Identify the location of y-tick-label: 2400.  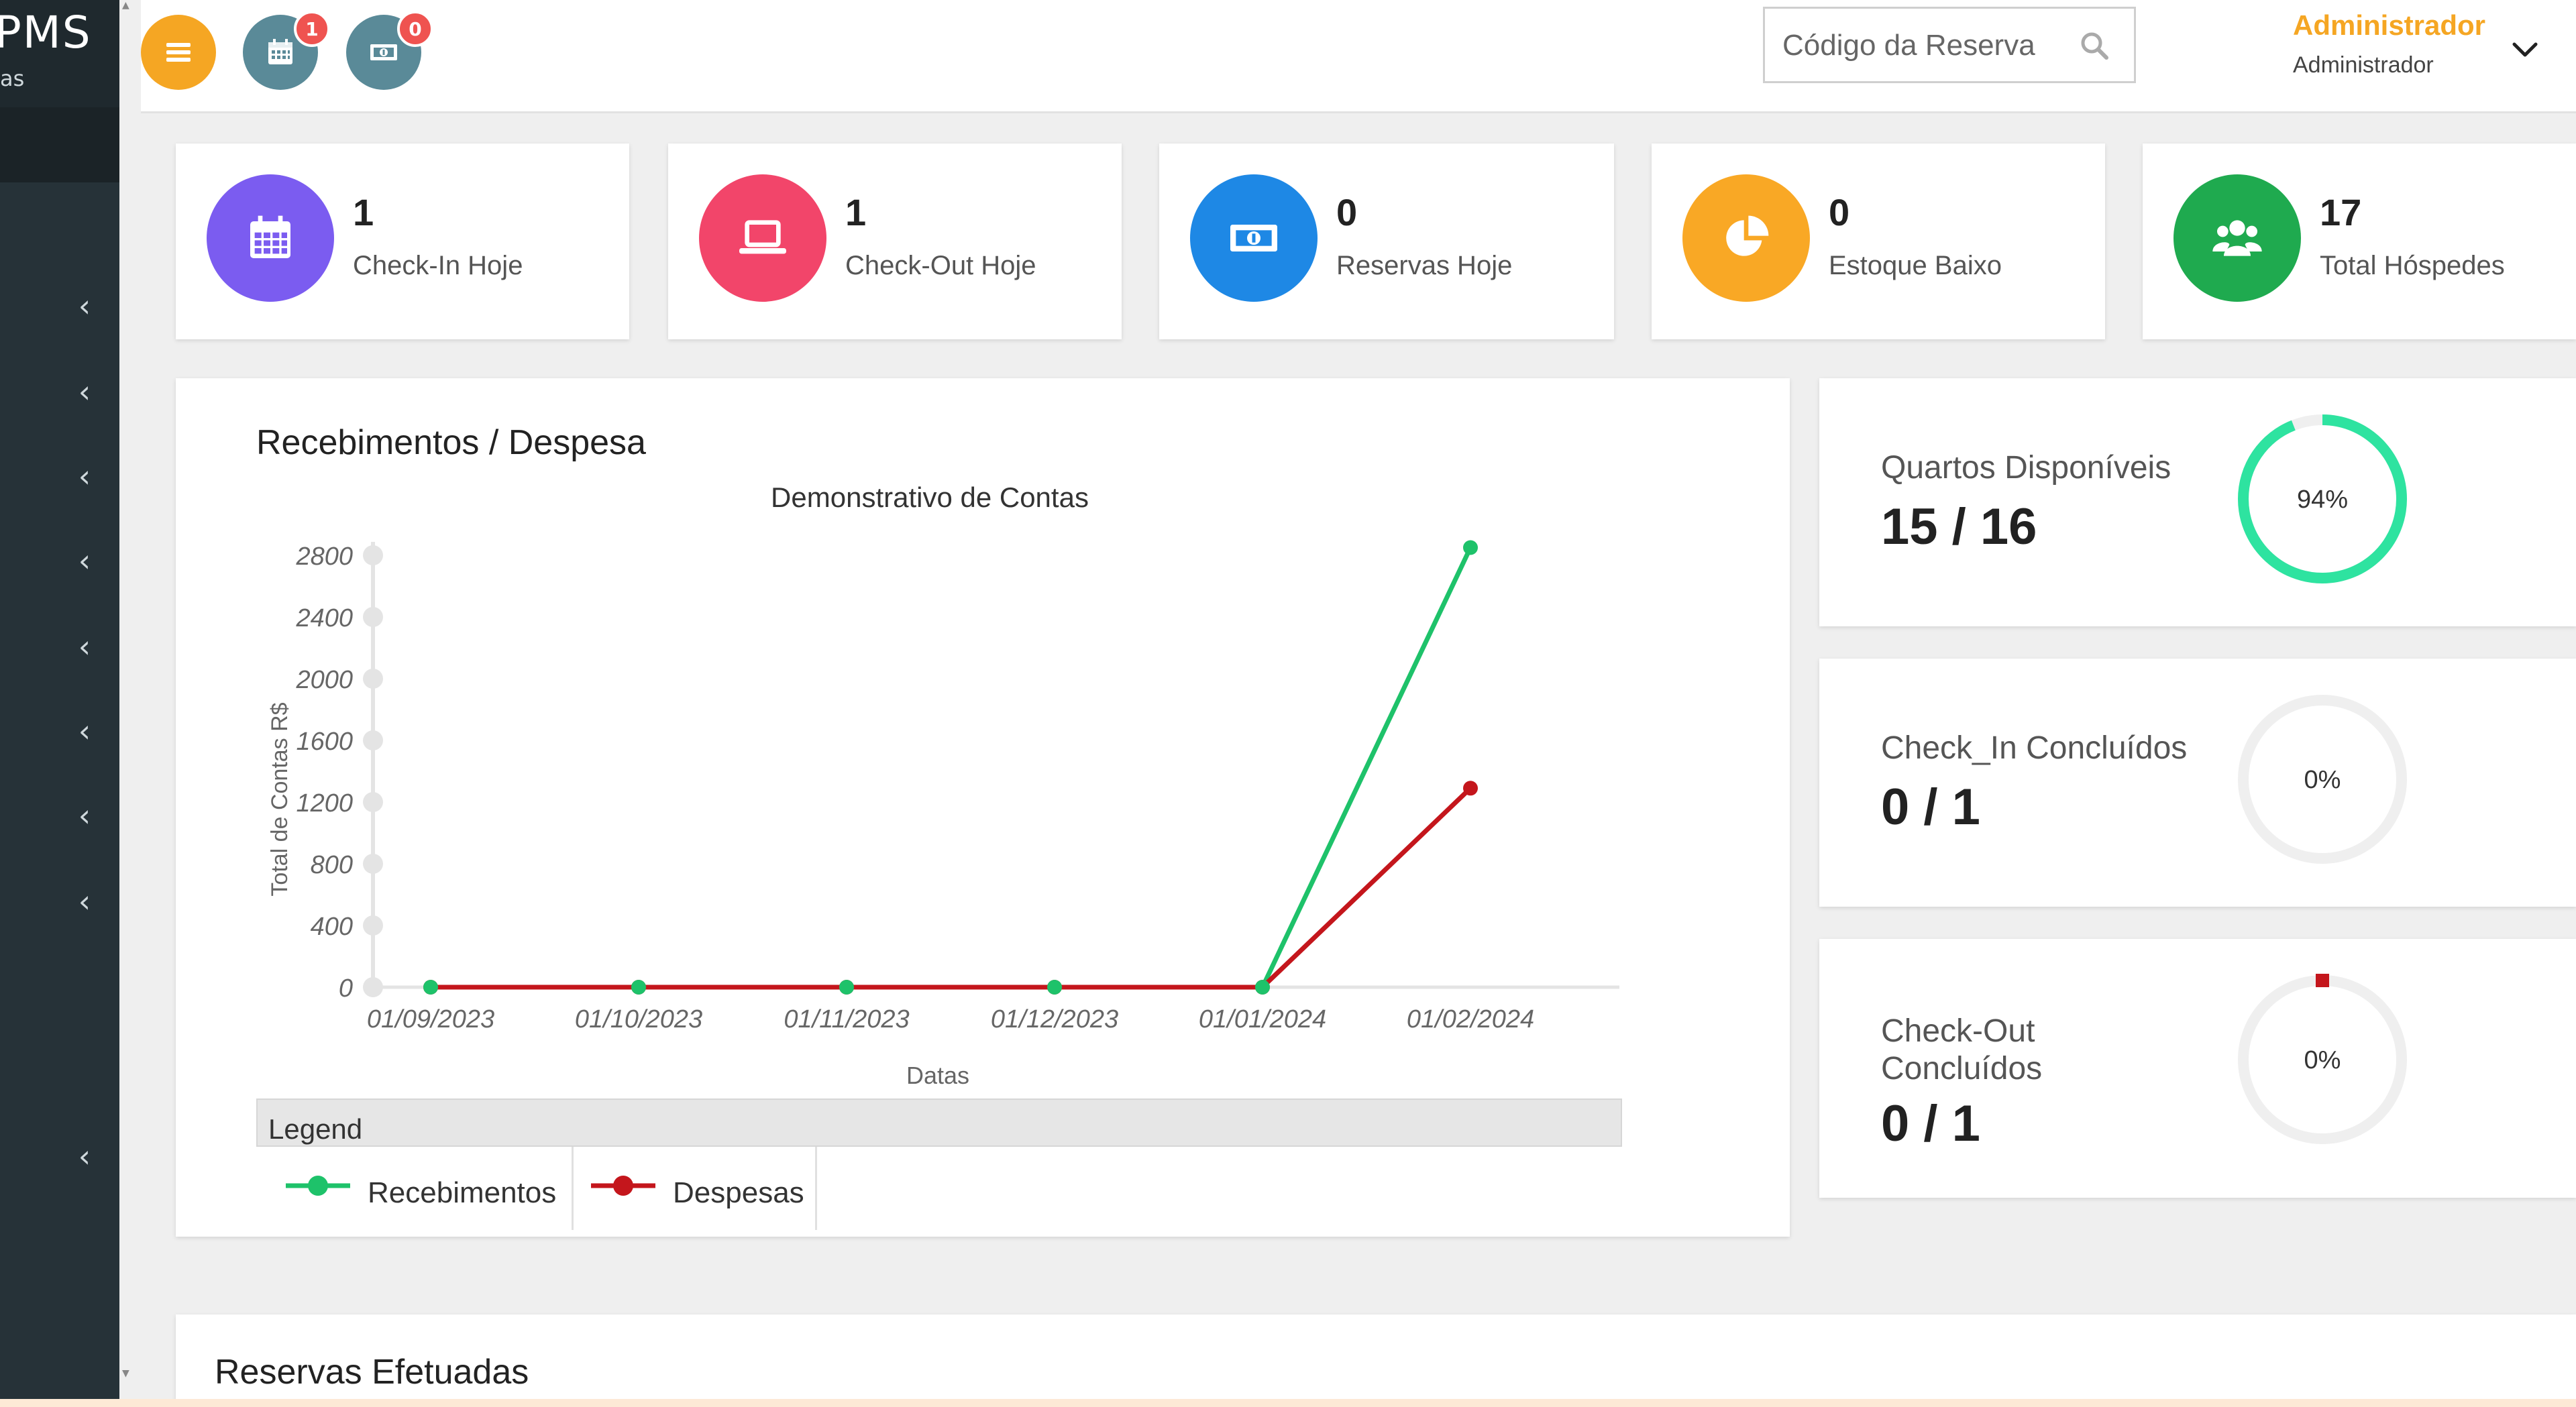
(324, 618).